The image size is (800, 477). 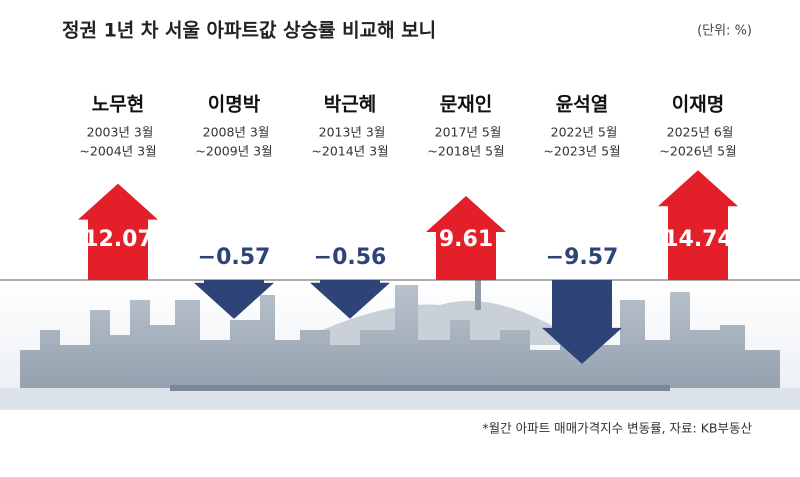 I want to click on value-label: 9.61, so click(x=466, y=239).